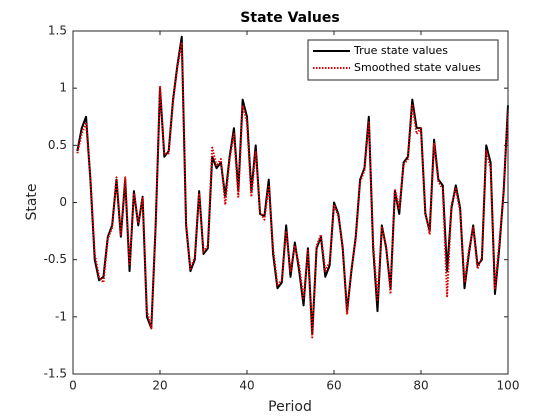 This screenshot has height=420, width=560. Describe the element at coordinates (333, 386) in the screenshot. I see `x-tick-label: 60` at that location.